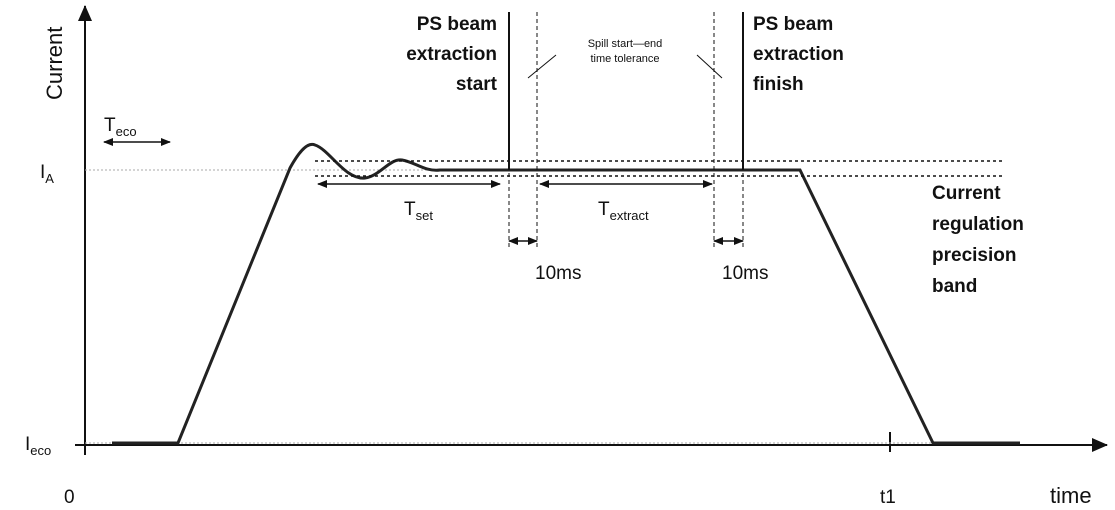 This screenshot has width=1115, height=510. Describe the element at coordinates (660, 168) in the screenshot. I see `precision-band` at that location.